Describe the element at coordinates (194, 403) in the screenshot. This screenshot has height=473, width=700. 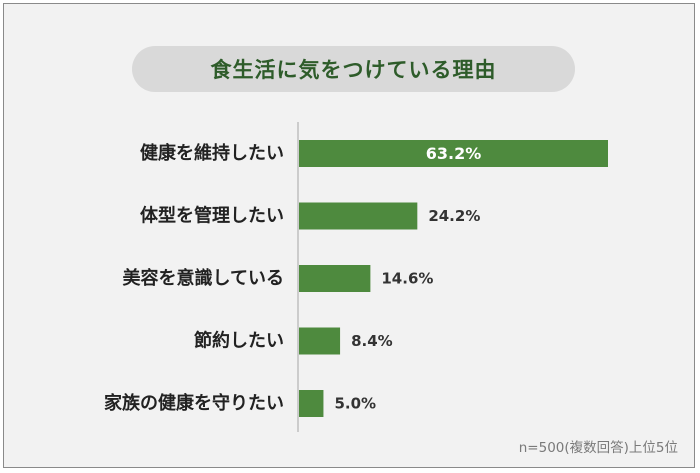
I see `category-label-5: 家族の健康を守りたい` at that location.